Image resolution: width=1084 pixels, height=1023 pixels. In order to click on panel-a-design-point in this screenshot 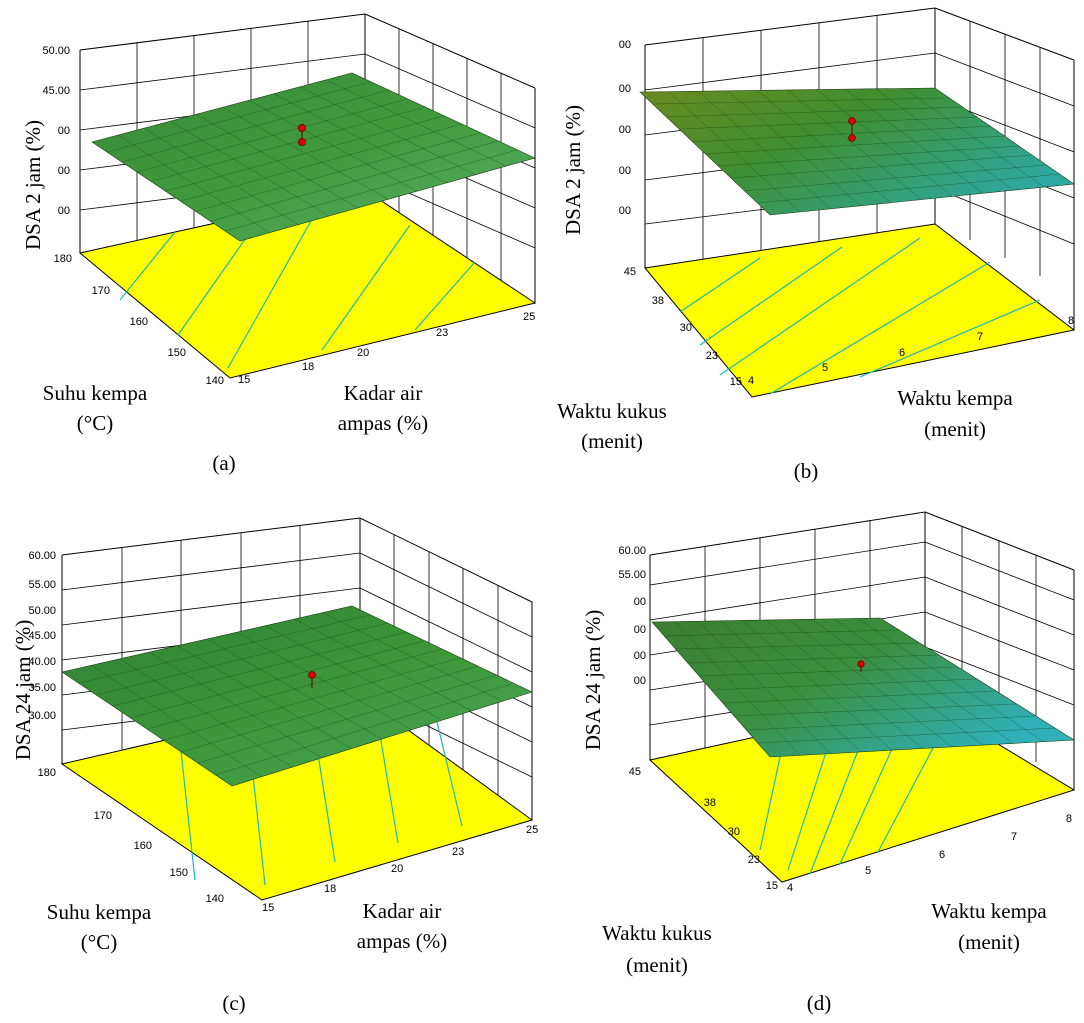, I will do `click(301, 141)`.